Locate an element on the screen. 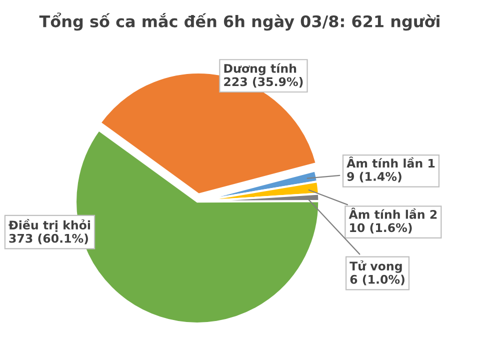 Image resolution: width=480 pixels, height=360 pixels. slice-label: Điều trị khỏi is located at coordinates (49, 225).